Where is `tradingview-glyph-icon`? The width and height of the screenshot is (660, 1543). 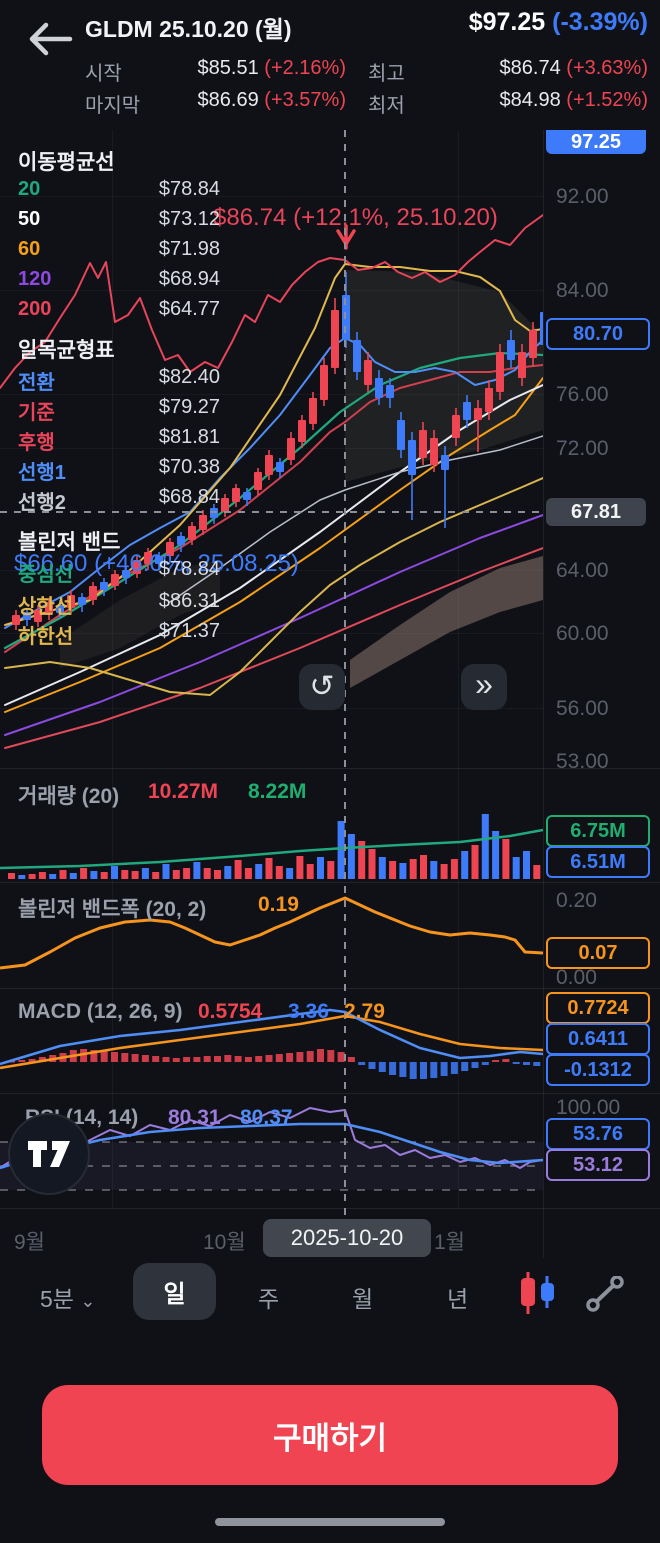
tradingview-glyph-icon is located at coordinates (49, 1154).